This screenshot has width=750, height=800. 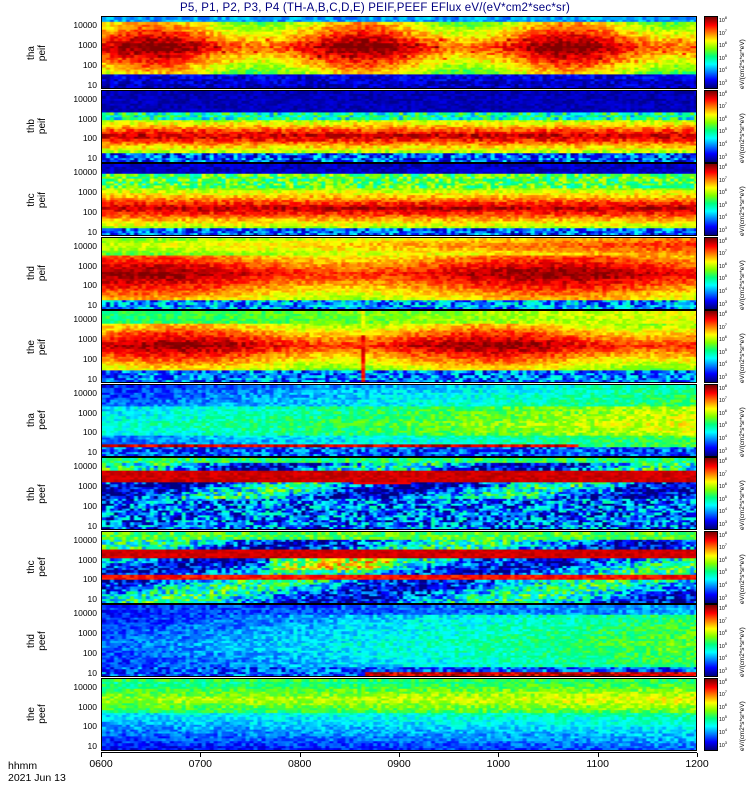 I want to click on spectrogram-image-p2, so click(x=399, y=126).